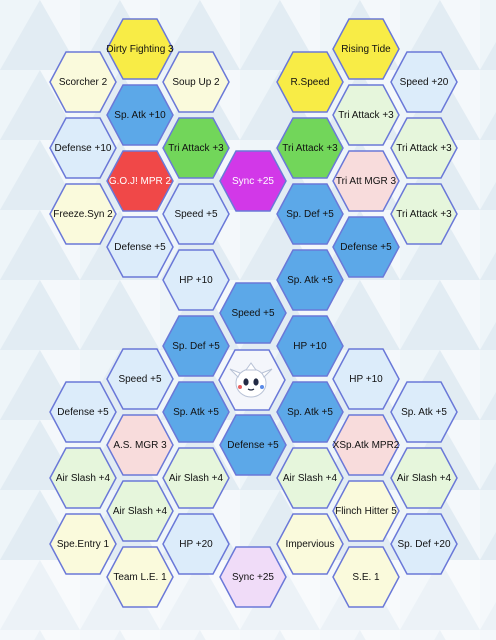  I want to click on tile-label: Rising Tide, so click(366, 49).